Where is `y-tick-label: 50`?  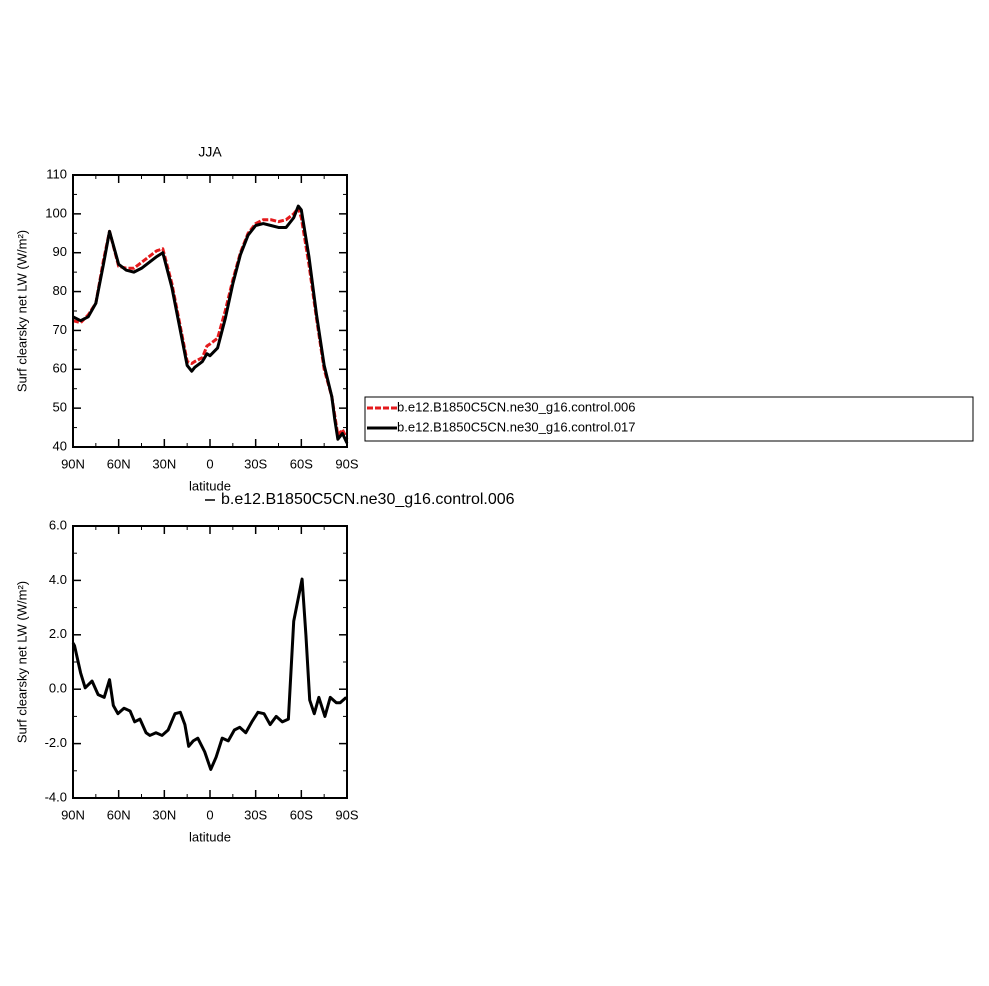 y-tick-label: 50 is located at coordinates (60, 407).